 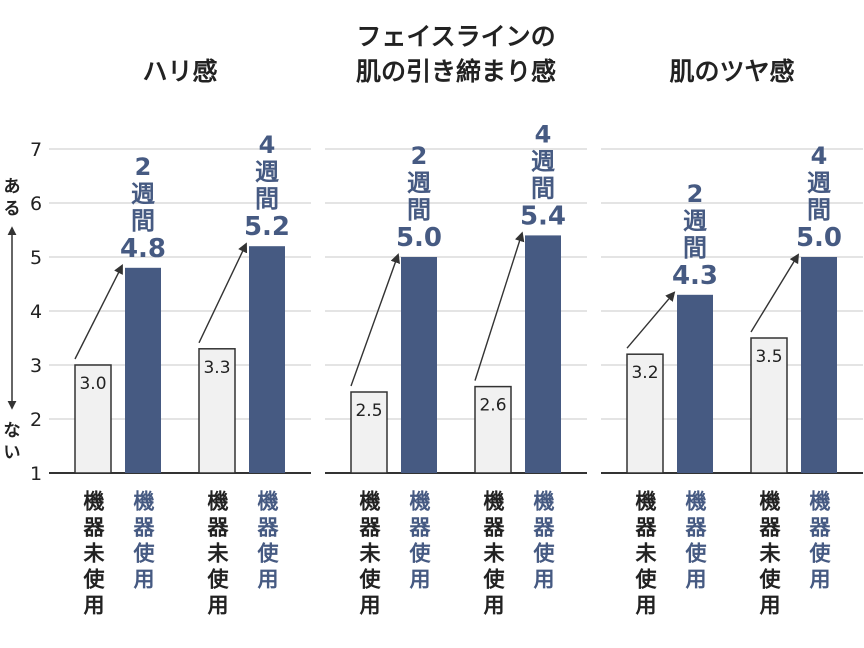 What do you see at coordinates (143, 249) in the screenshot?
I see `bar-after-label: 4.8` at bounding box center [143, 249].